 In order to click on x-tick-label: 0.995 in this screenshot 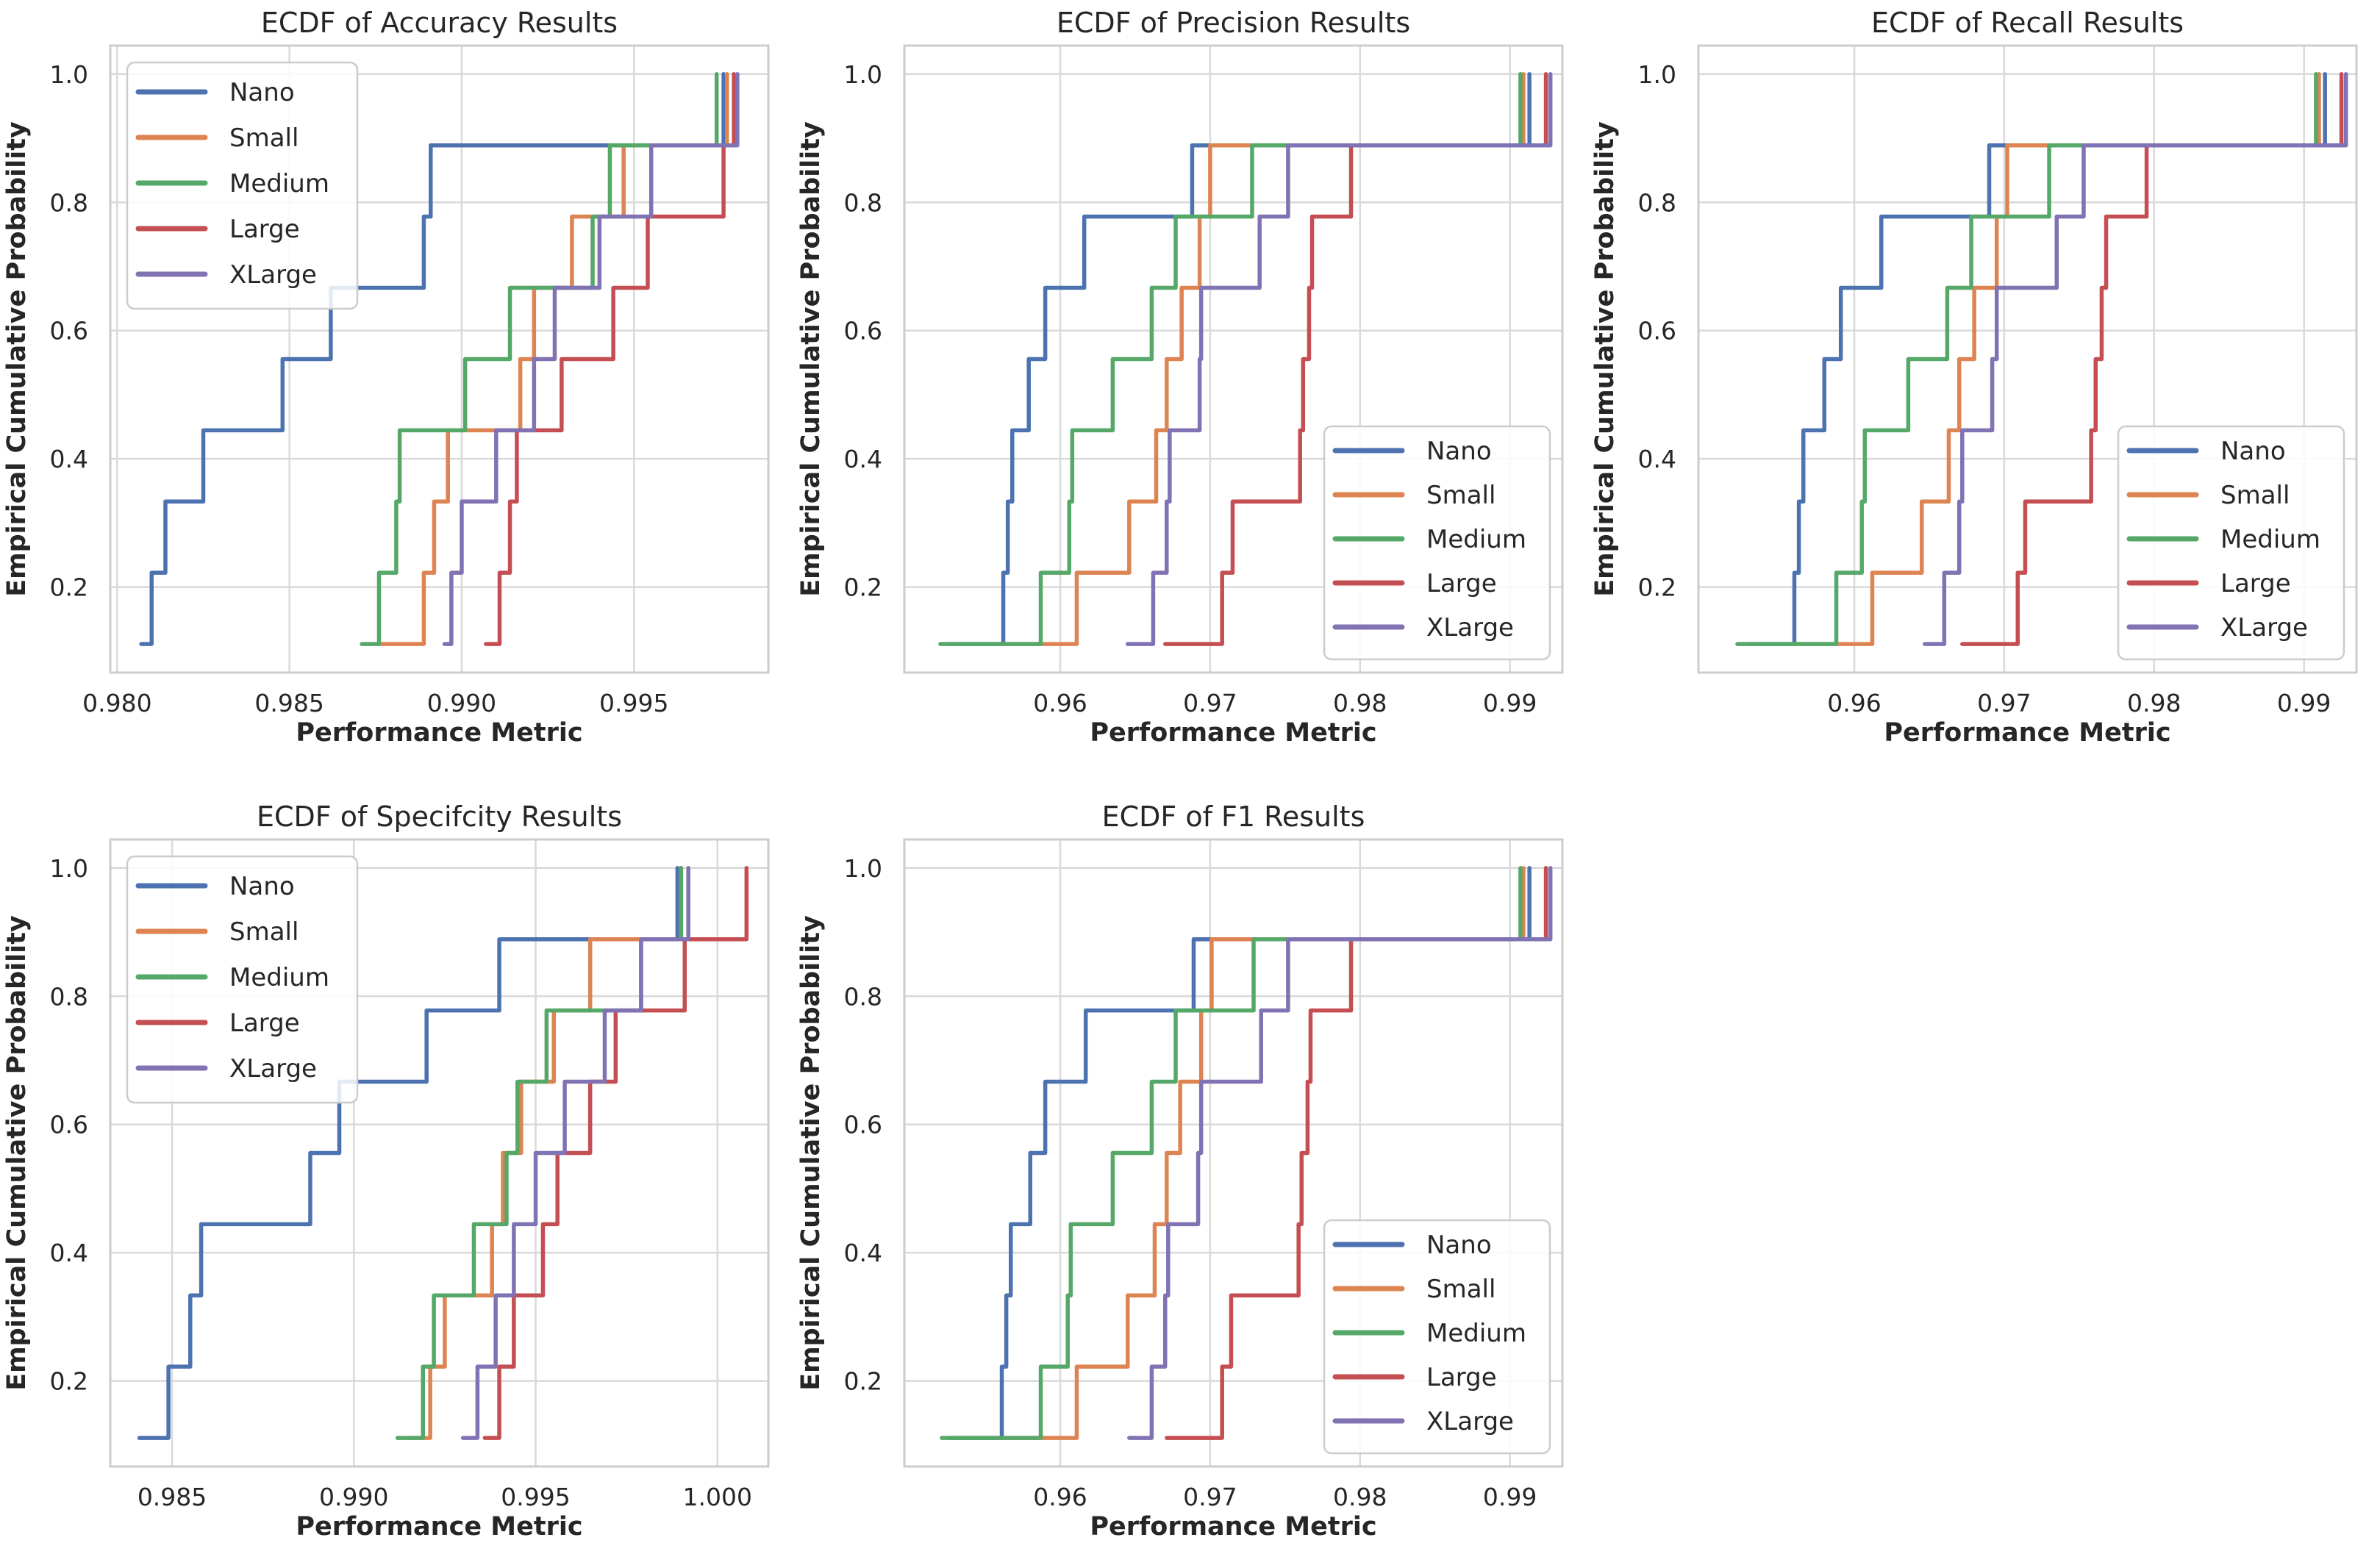, I will do `click(633, 703)`.